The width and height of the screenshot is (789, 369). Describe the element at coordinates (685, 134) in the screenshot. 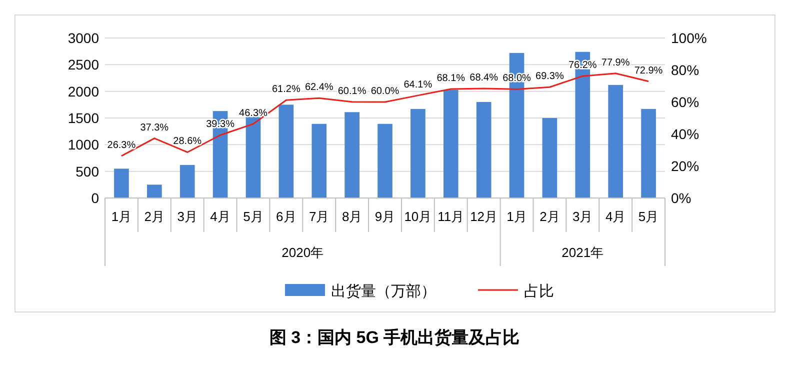

I see `y2-tick-label: 40%` at that location.